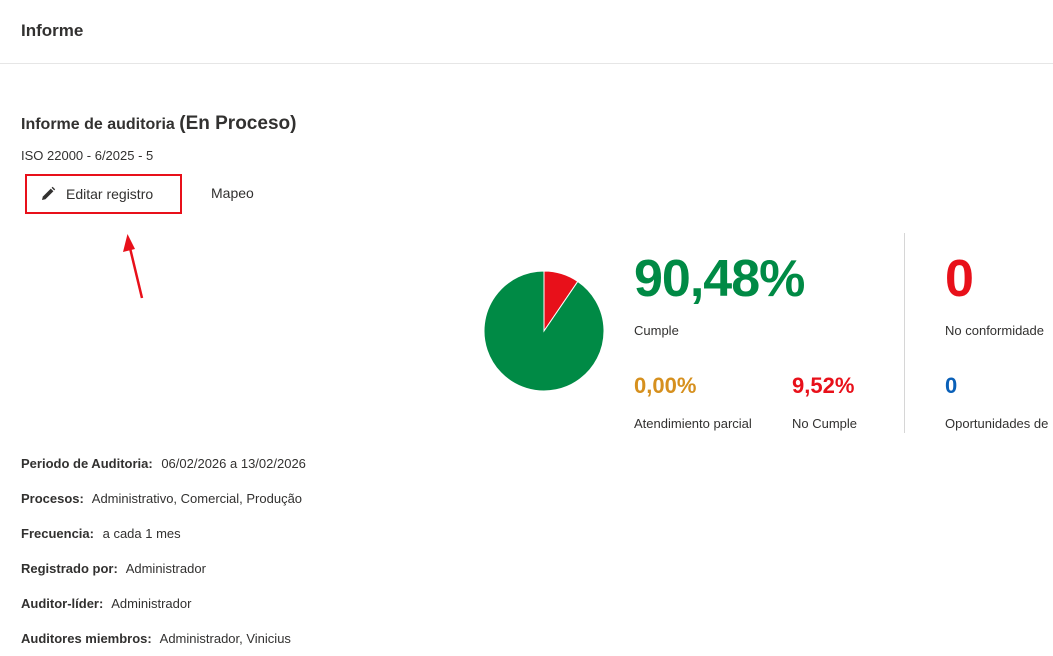 The width and height of the screenshot is (1053, 656). What do you see at coordinates (825, 423) in the screenshot?
I see `non-compliance-label: No Cumple` at bounding box center [825, 423].